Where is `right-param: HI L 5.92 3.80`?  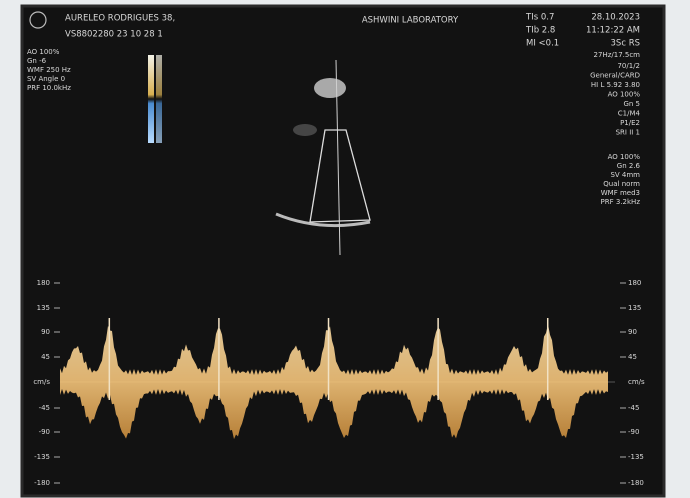
right-param: HI L 5.92 3.80 is located at coordinates (615, 85).